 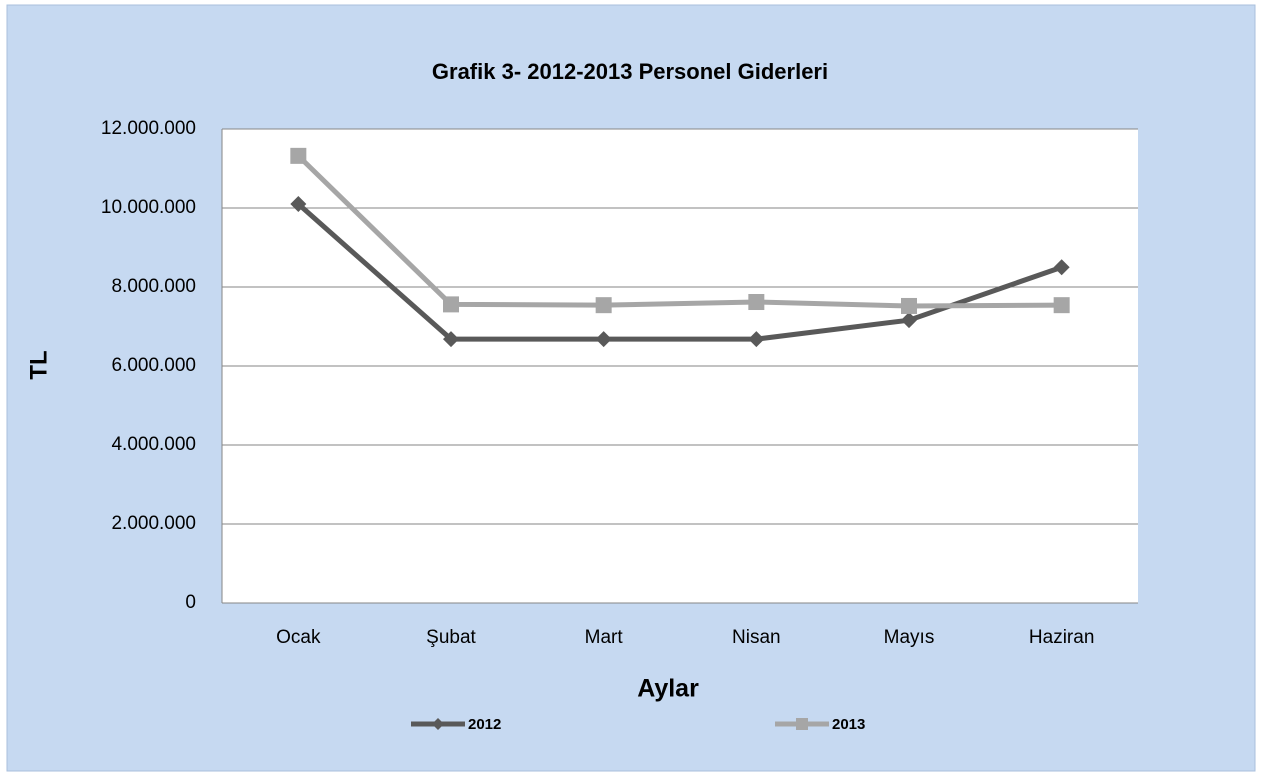 I want to click on x-tick-label: Mart, so click(x=604, y=637).